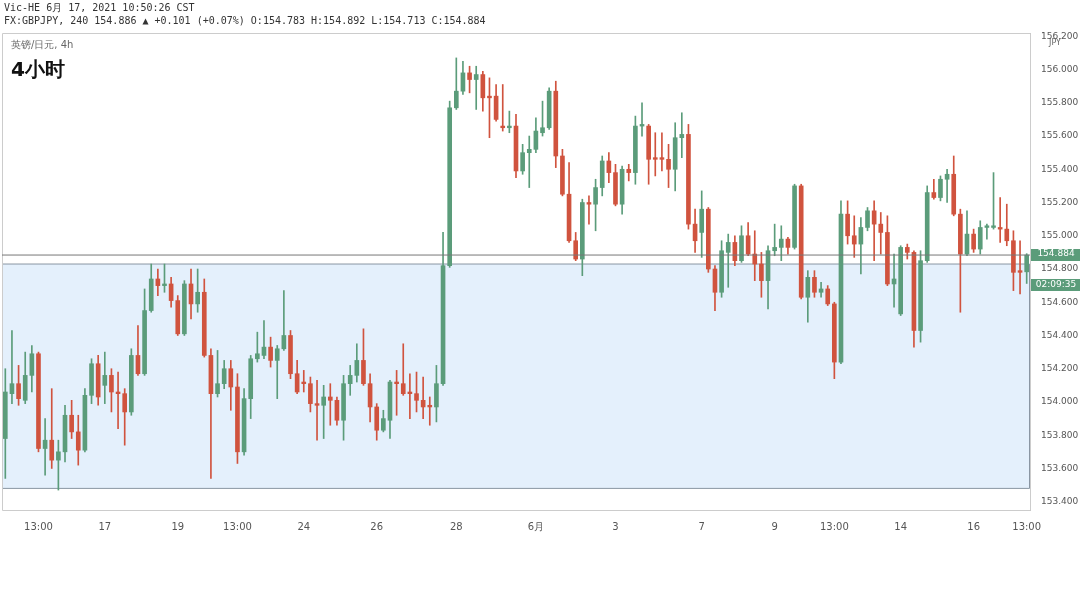 The height and width of the screenshot is (600, 1080). What do you see at coordinates (973, 526) in the screenshot?
I see `x-tick-label: 16` at bounding box center [973, 526].